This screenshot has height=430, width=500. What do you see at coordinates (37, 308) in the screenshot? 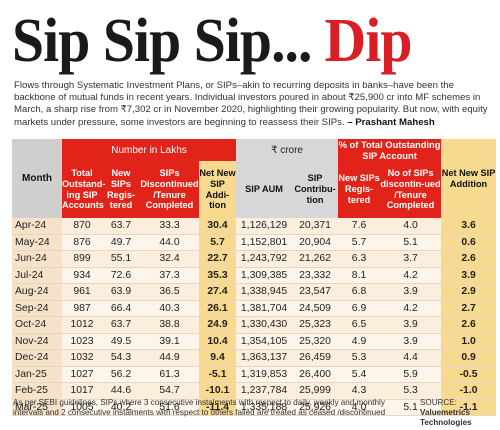
I see `cell-month: Sep-24` at bounding box center [37, 308].